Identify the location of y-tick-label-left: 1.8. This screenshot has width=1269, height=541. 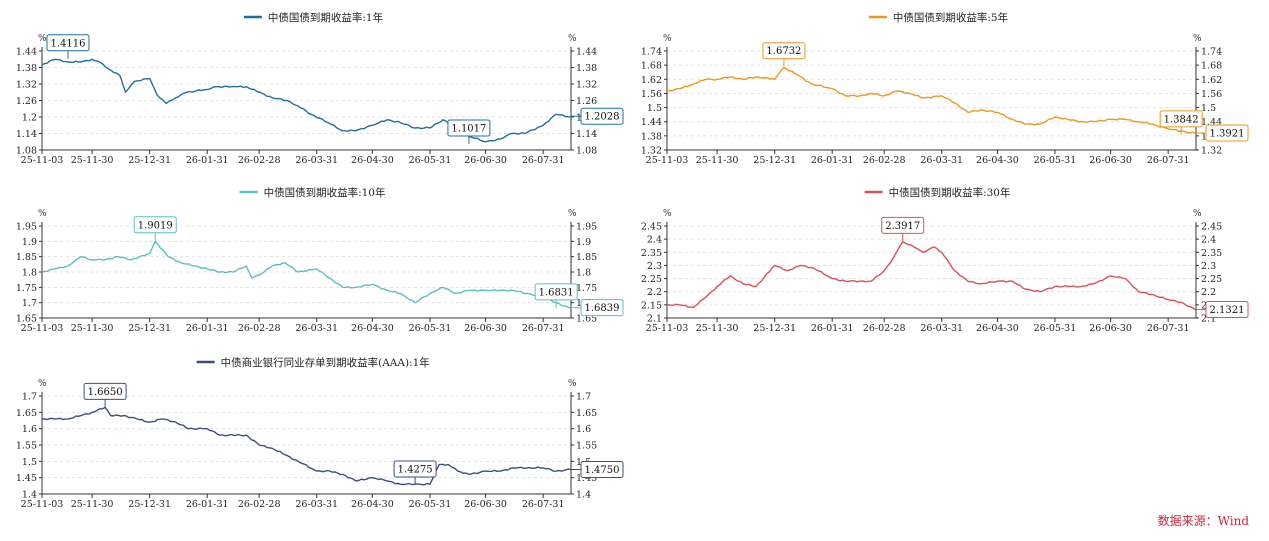
(29, 273).